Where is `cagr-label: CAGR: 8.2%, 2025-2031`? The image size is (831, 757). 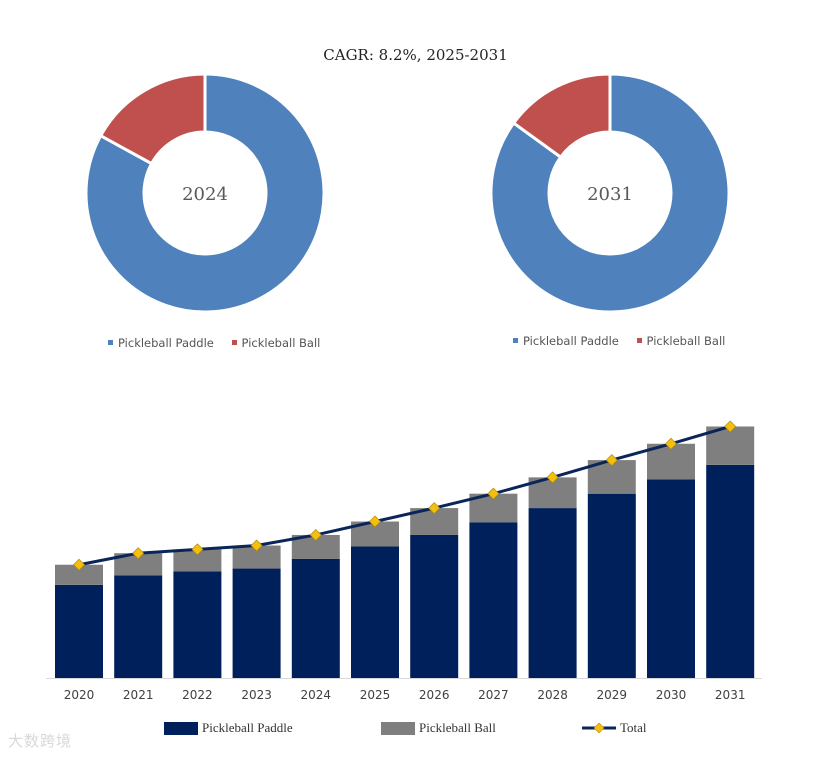 cagr-label: CAGR: 8.2%, 2025-2031 is located at coordinates (415, 55).